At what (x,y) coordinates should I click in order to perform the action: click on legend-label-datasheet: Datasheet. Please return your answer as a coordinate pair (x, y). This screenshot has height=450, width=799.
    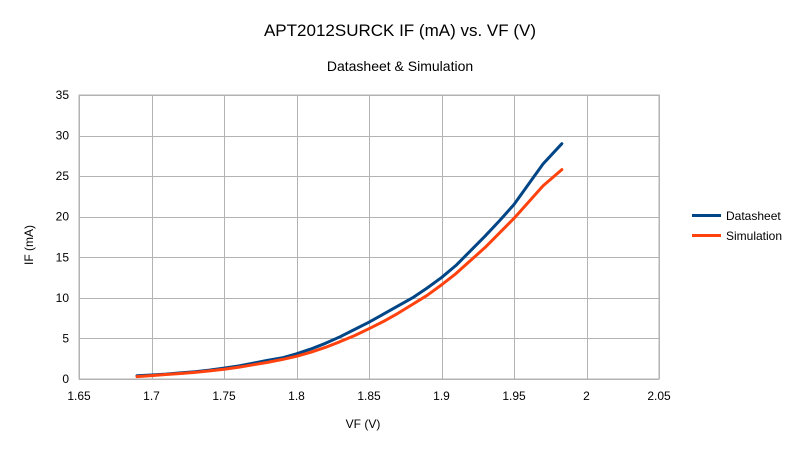
    Looking at the image, I should click on (753, 216).